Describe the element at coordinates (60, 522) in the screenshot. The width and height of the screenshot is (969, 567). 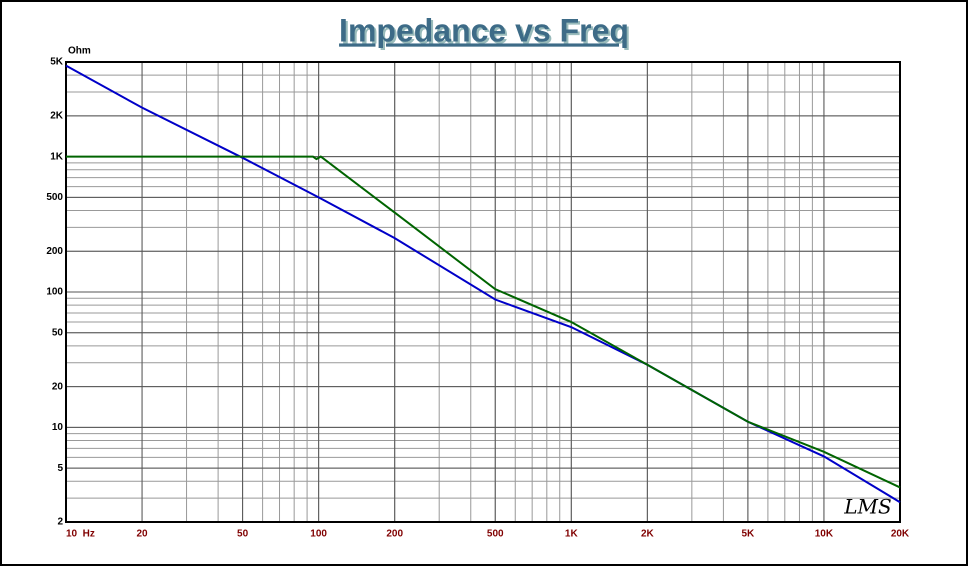
I see `y-tick-label: 2` at that location.